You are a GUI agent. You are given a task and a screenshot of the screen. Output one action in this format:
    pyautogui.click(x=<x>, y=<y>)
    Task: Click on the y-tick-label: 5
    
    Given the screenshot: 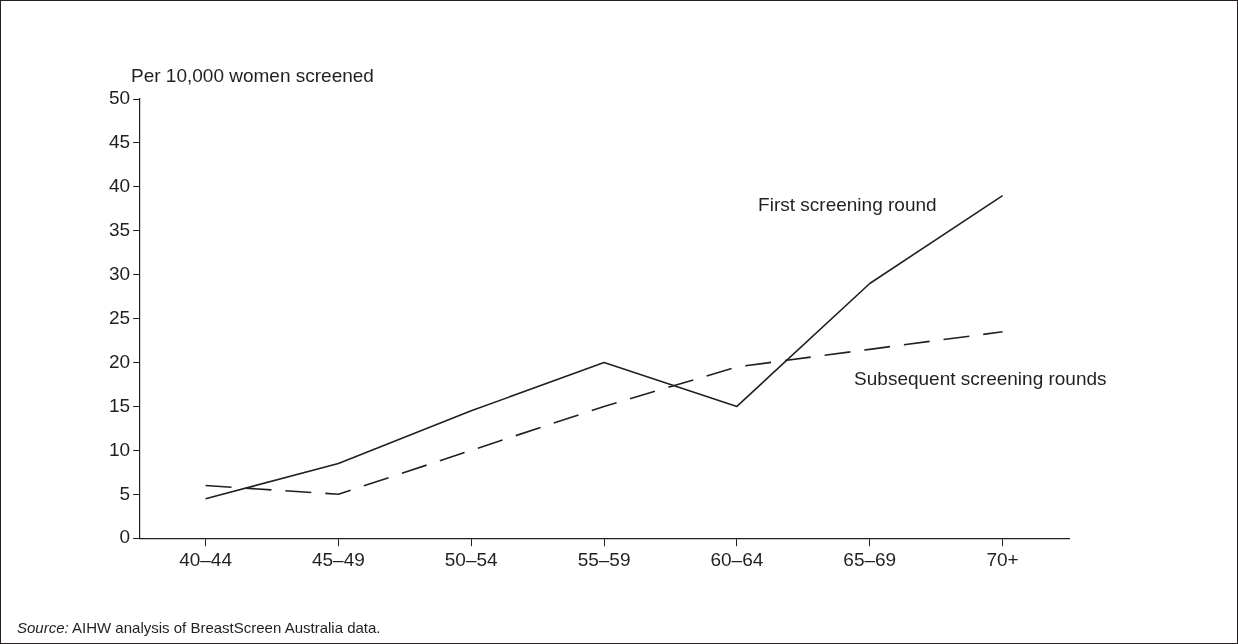 What is the action you would take?
    pyautogui.click(x=125, y=493)
    